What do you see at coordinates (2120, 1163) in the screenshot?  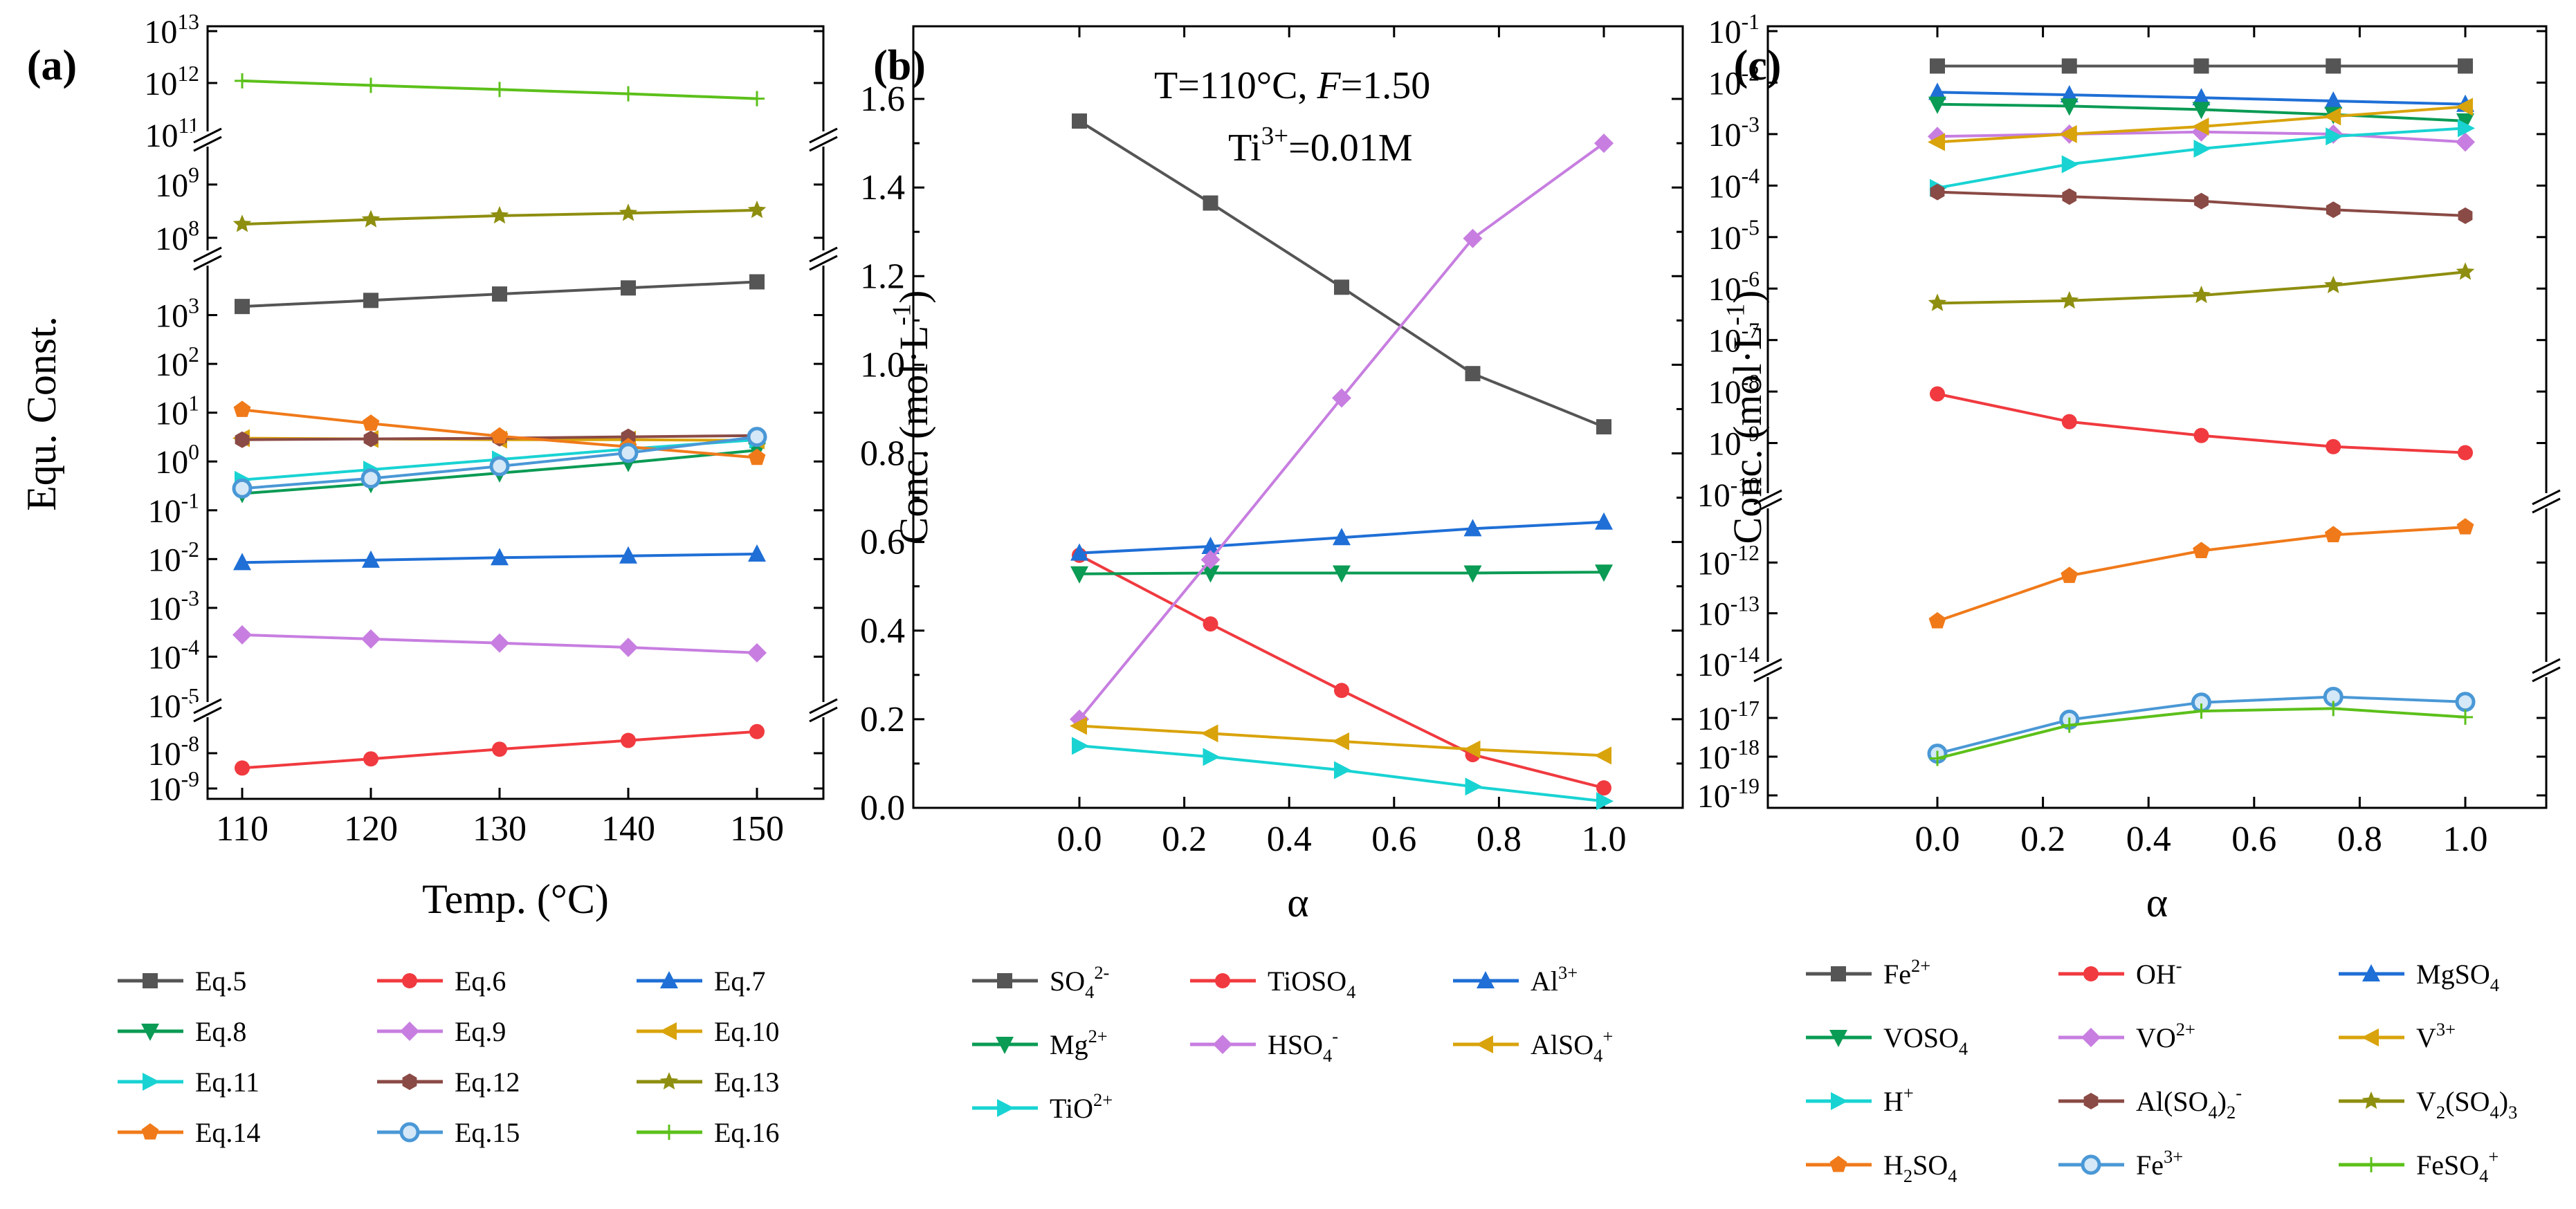 I see `legend-entry: Fe3+​` at bounding box center [2120, 1163].